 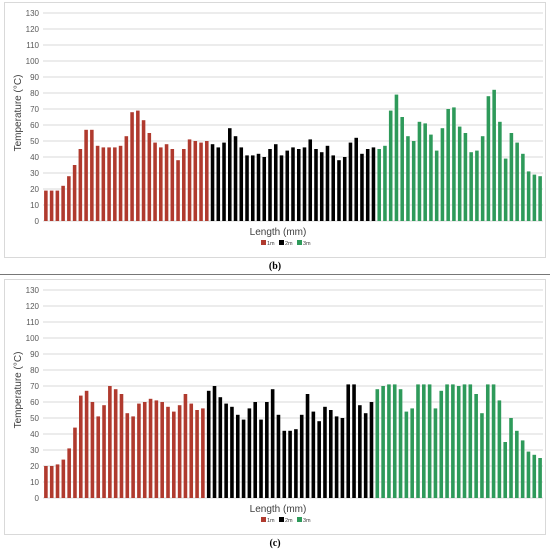 What do you see at coordinates (34, 77) in the screenshot?
I see `y-tick-label: 90` at bounding box center [34, 77].